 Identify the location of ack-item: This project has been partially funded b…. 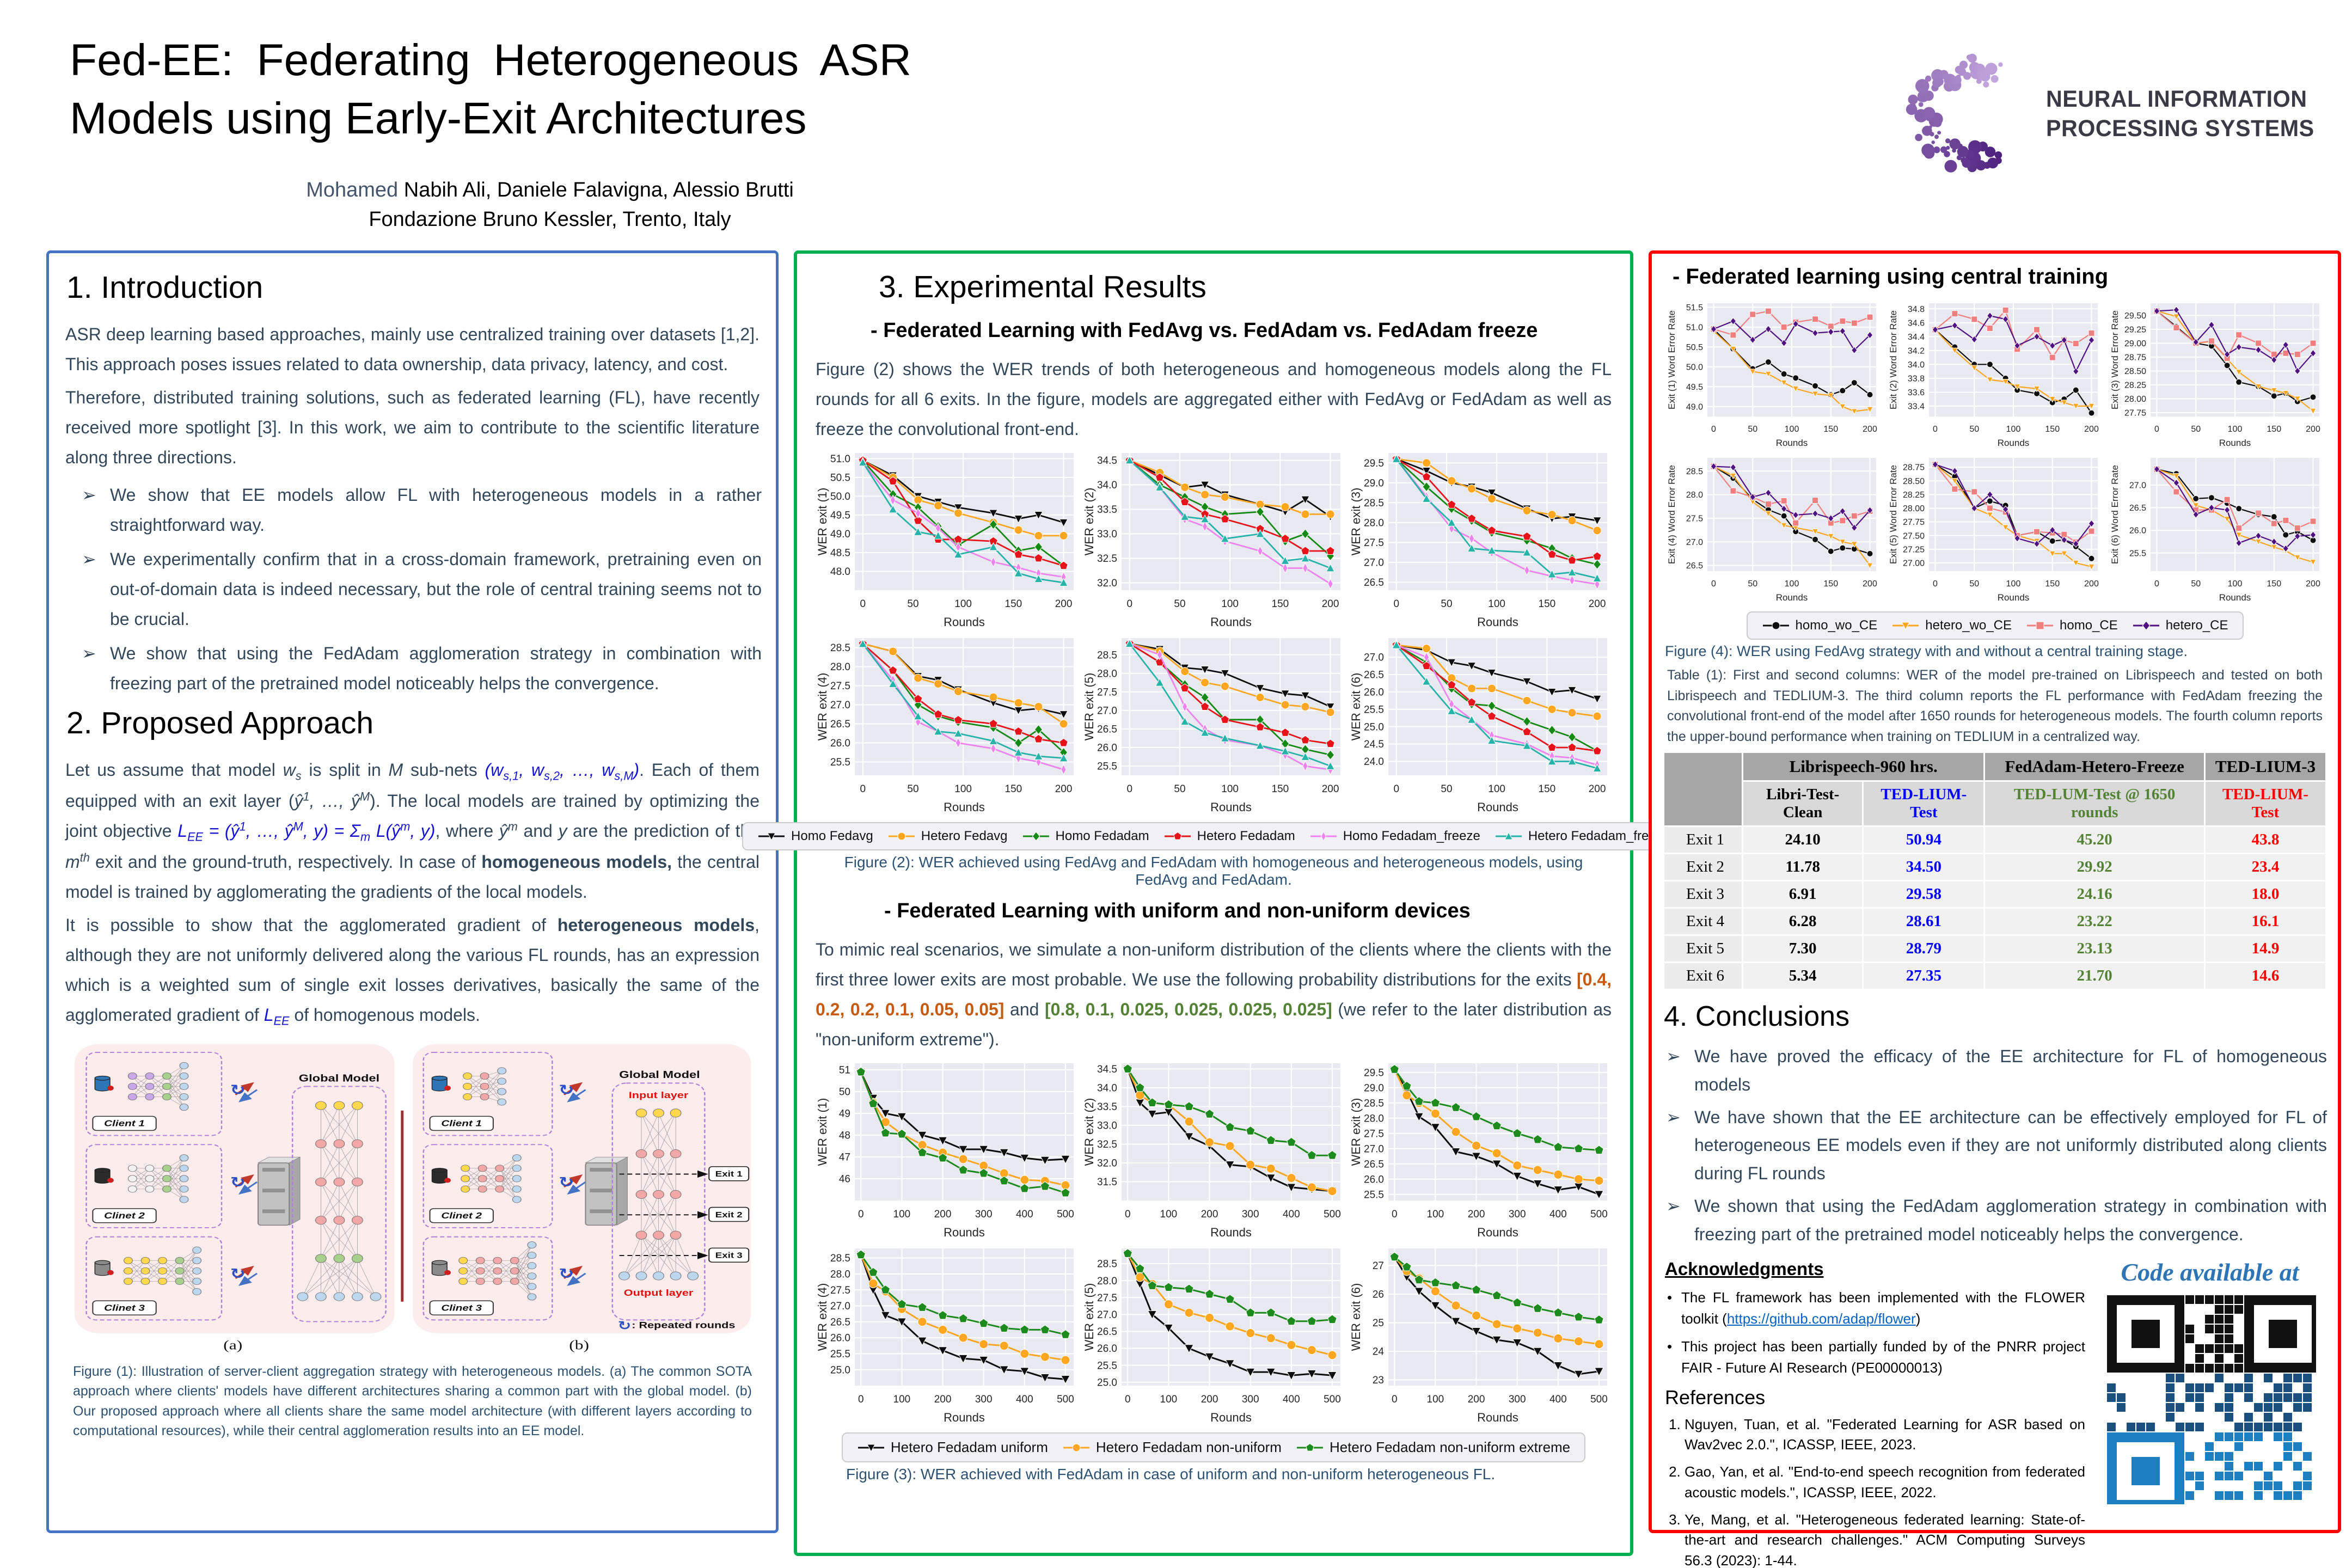
(1874, 1357).